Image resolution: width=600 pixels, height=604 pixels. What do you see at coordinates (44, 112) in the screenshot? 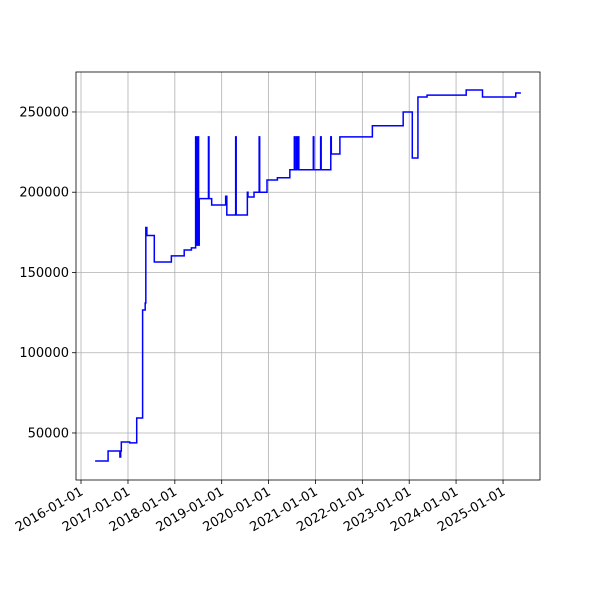
I see `y-tick-label: 250000` at bounding box center [44, 112].